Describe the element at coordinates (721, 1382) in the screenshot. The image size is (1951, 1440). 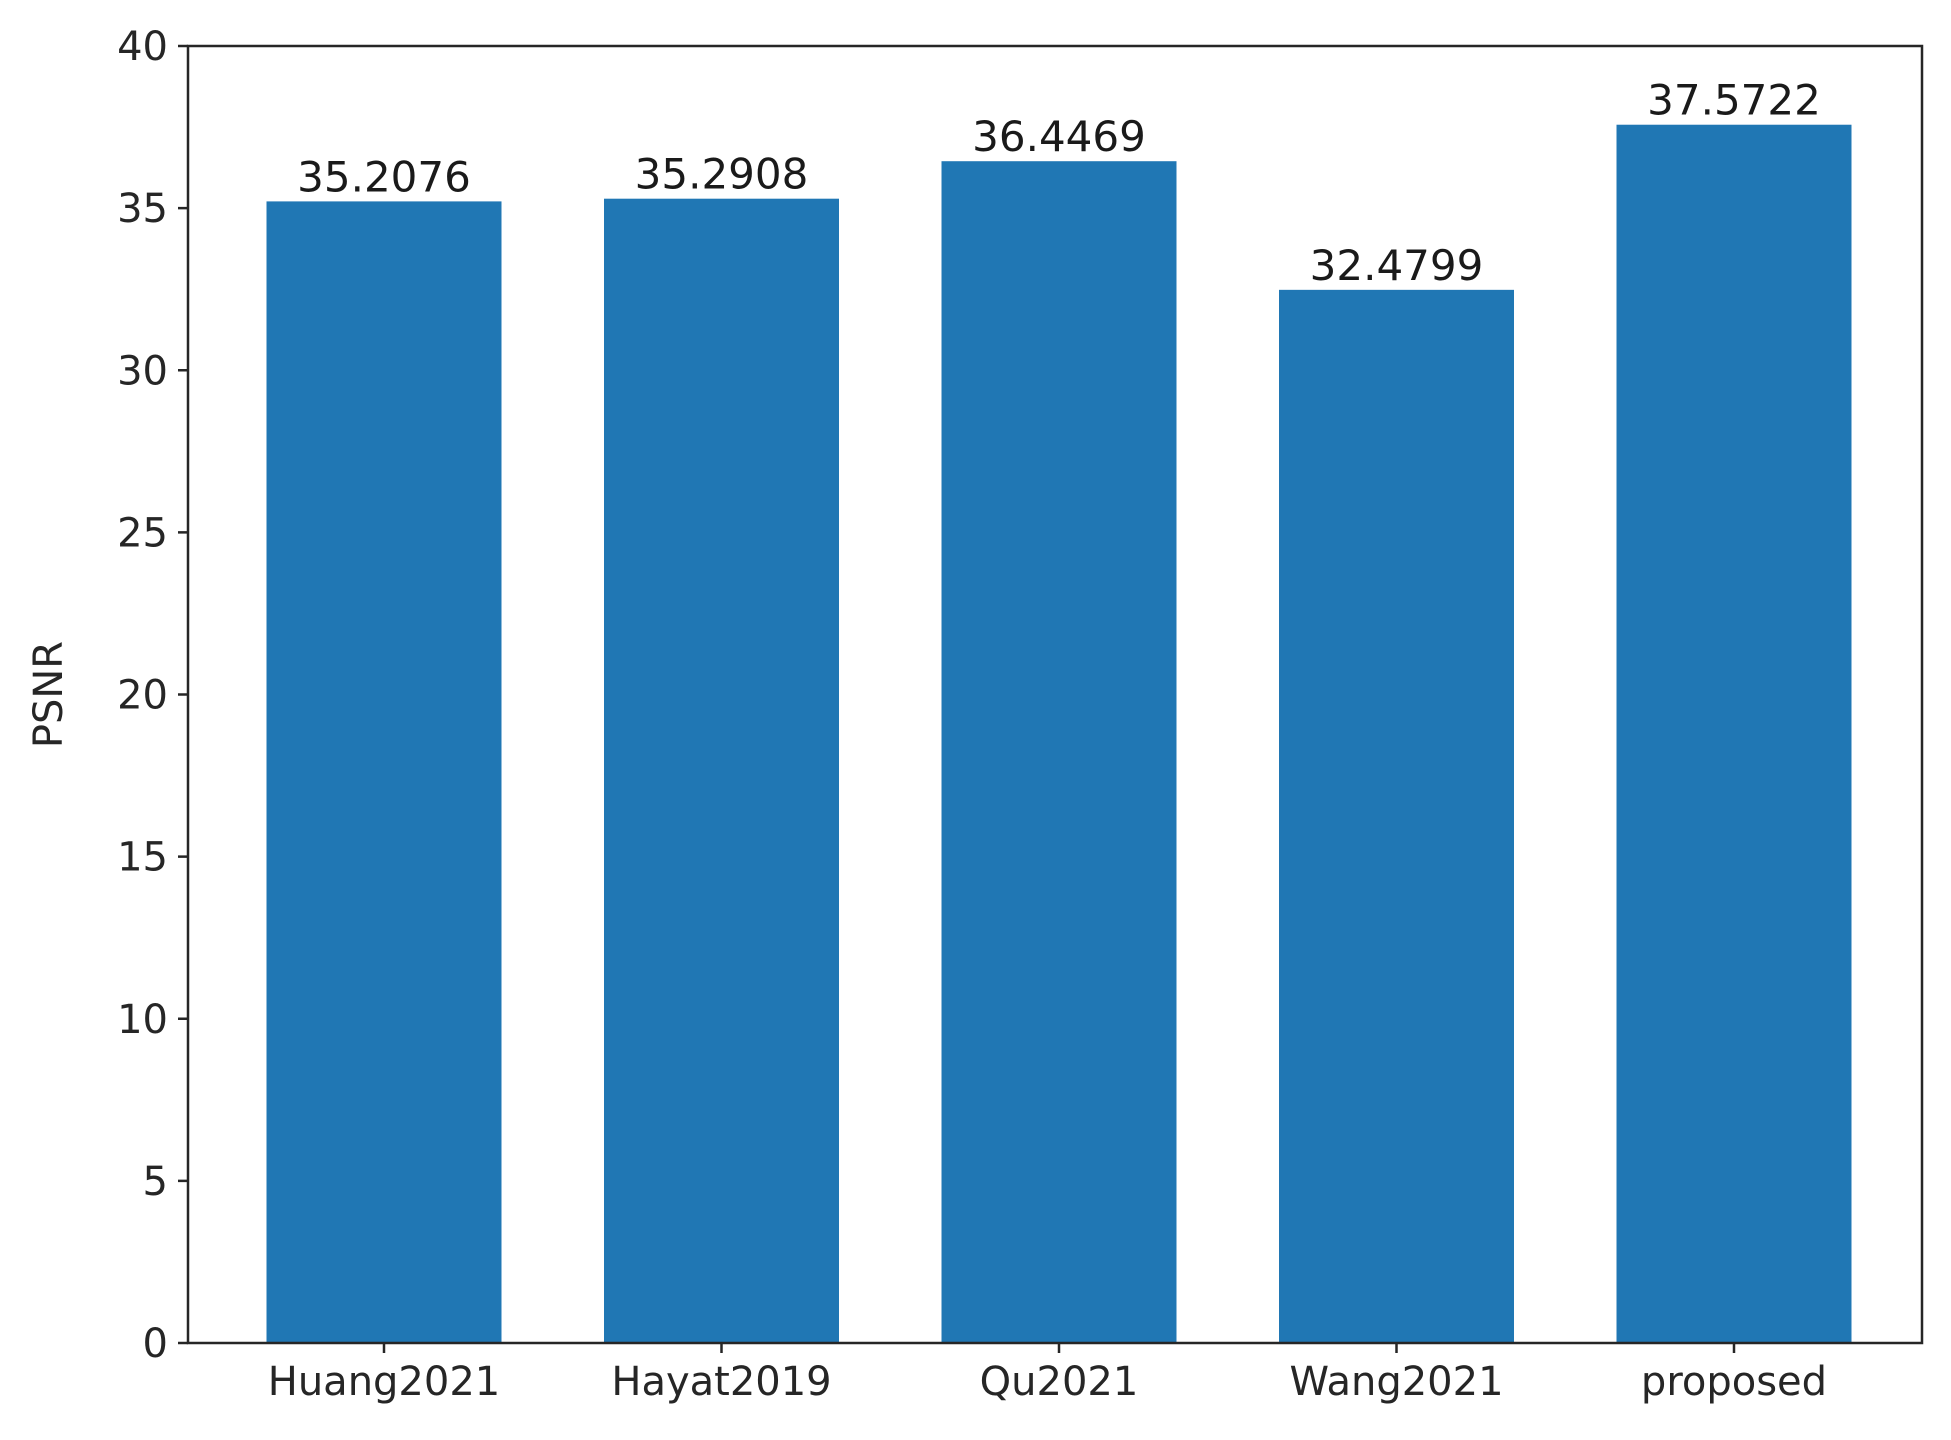
I see `x-tick-label: Hayat2019` at that location.